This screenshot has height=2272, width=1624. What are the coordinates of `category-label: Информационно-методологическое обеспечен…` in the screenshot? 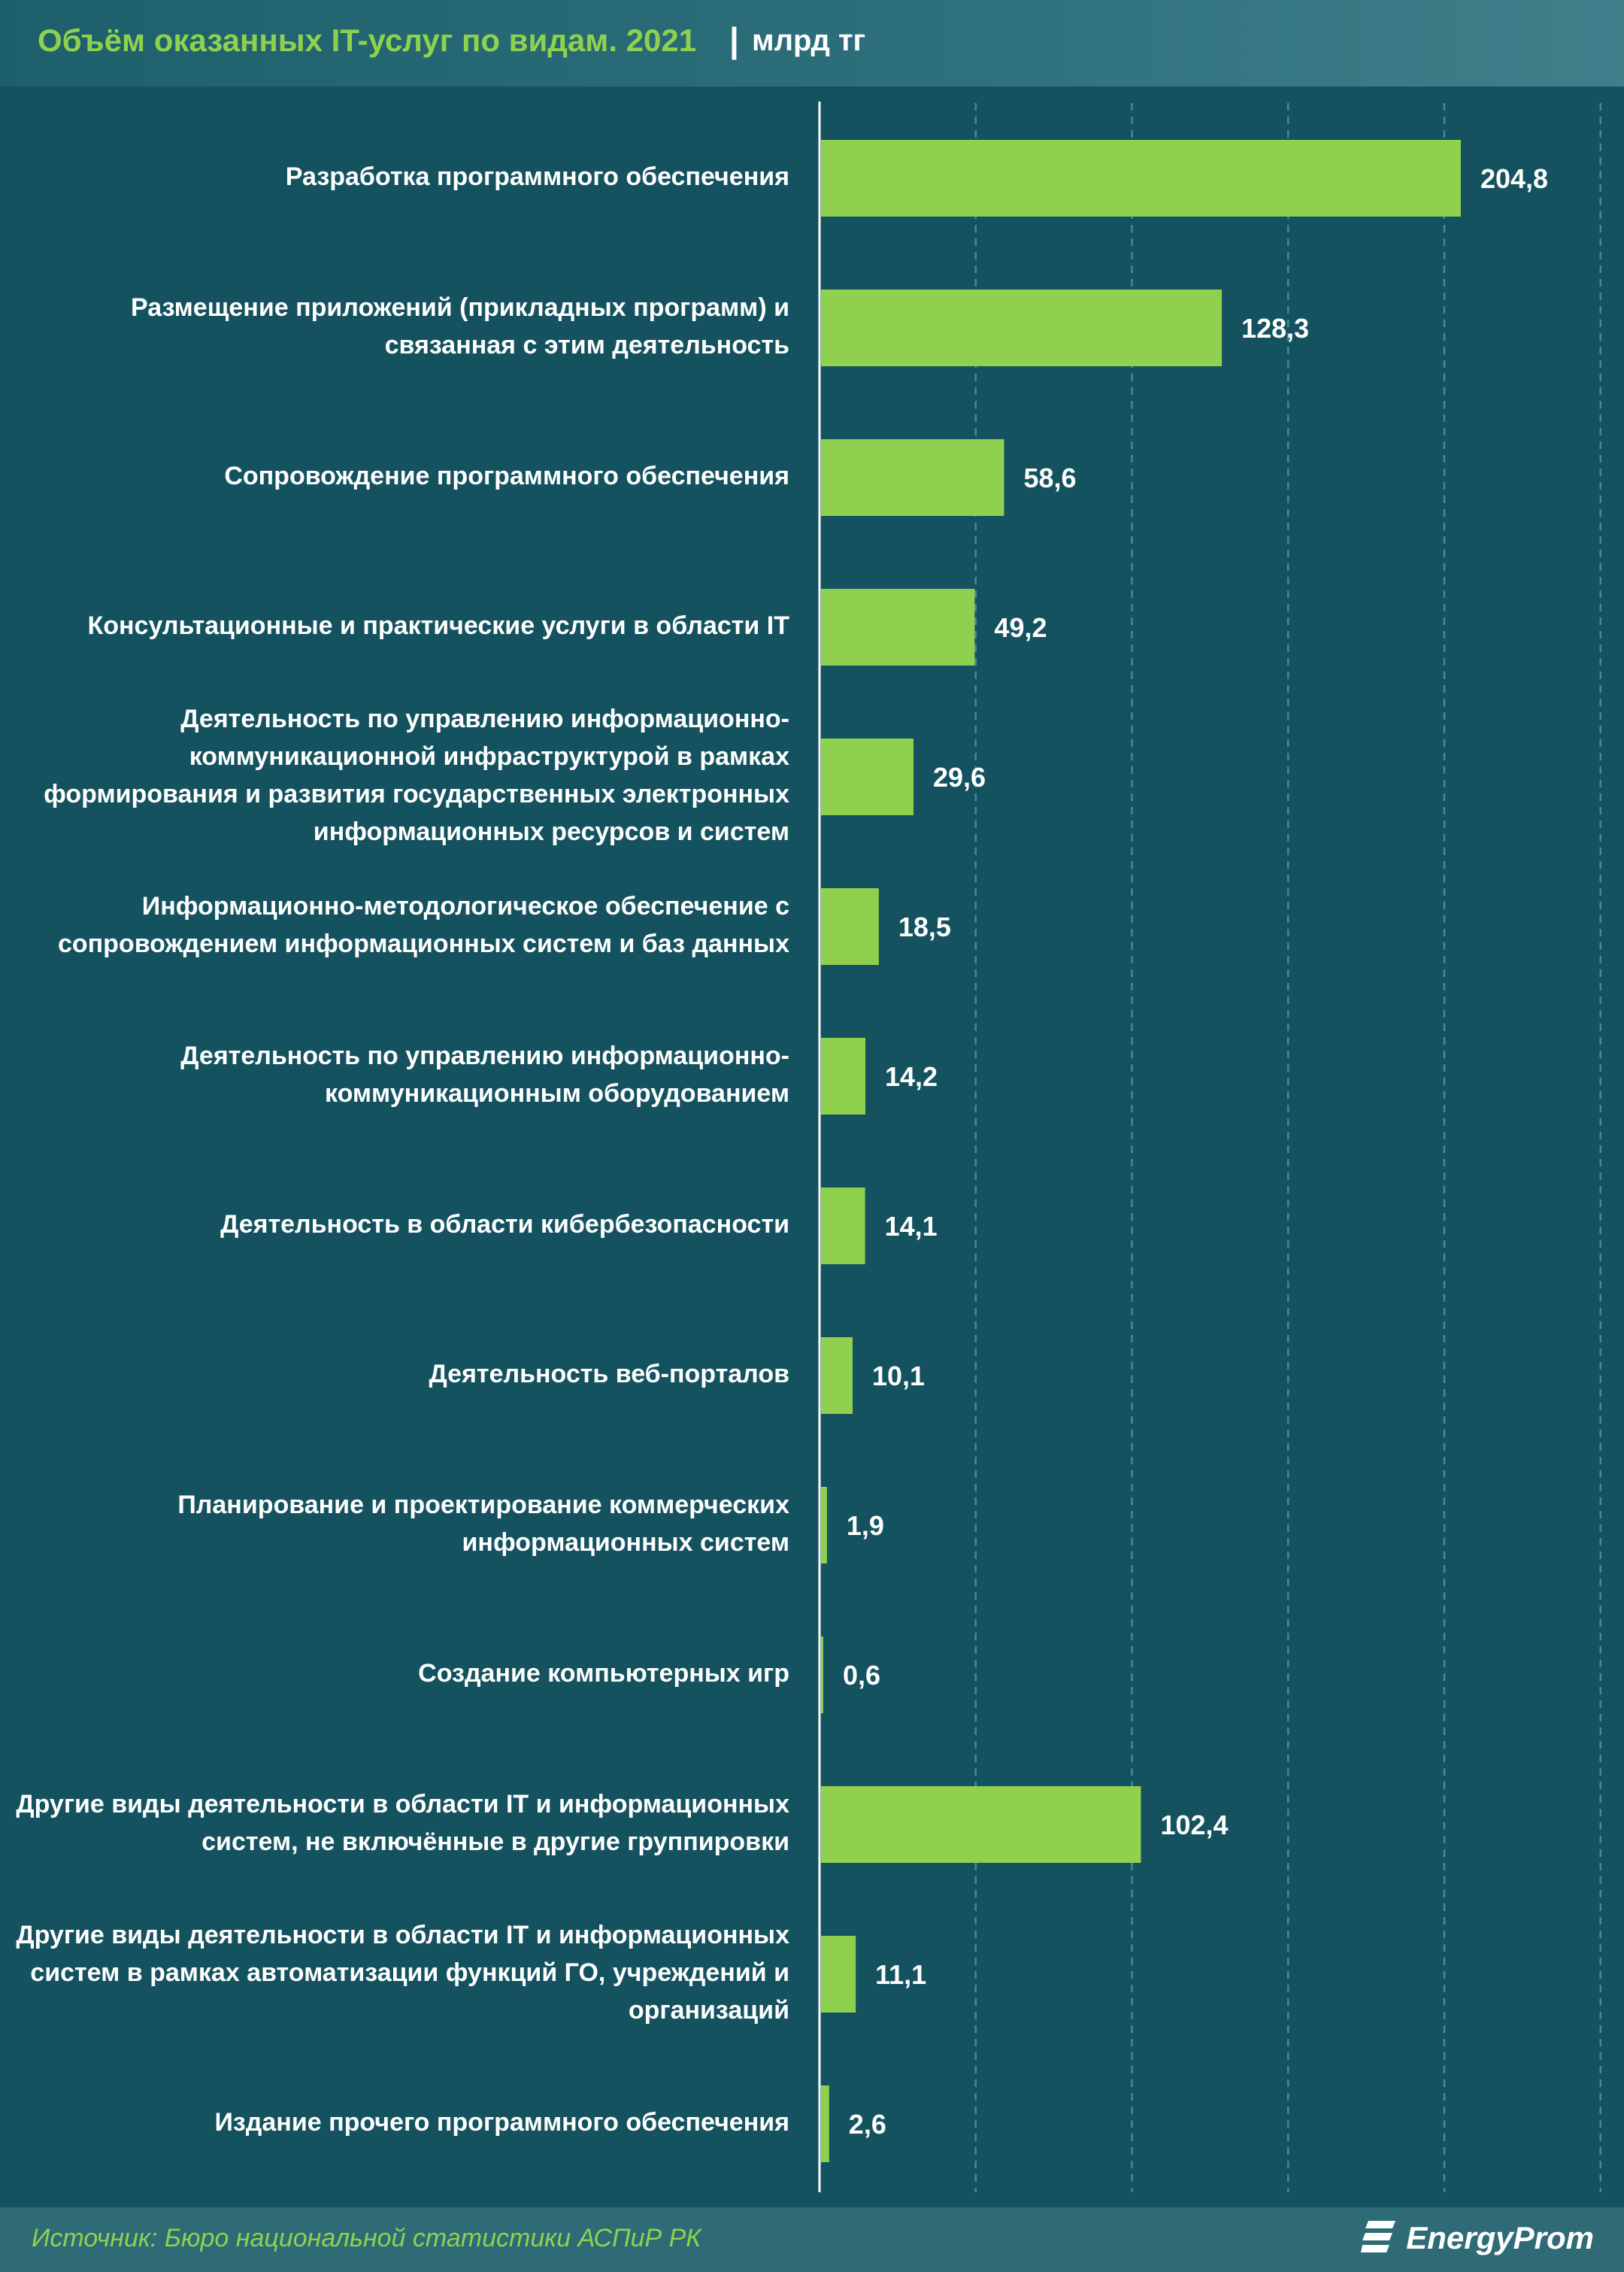 It's located at (394, 925).